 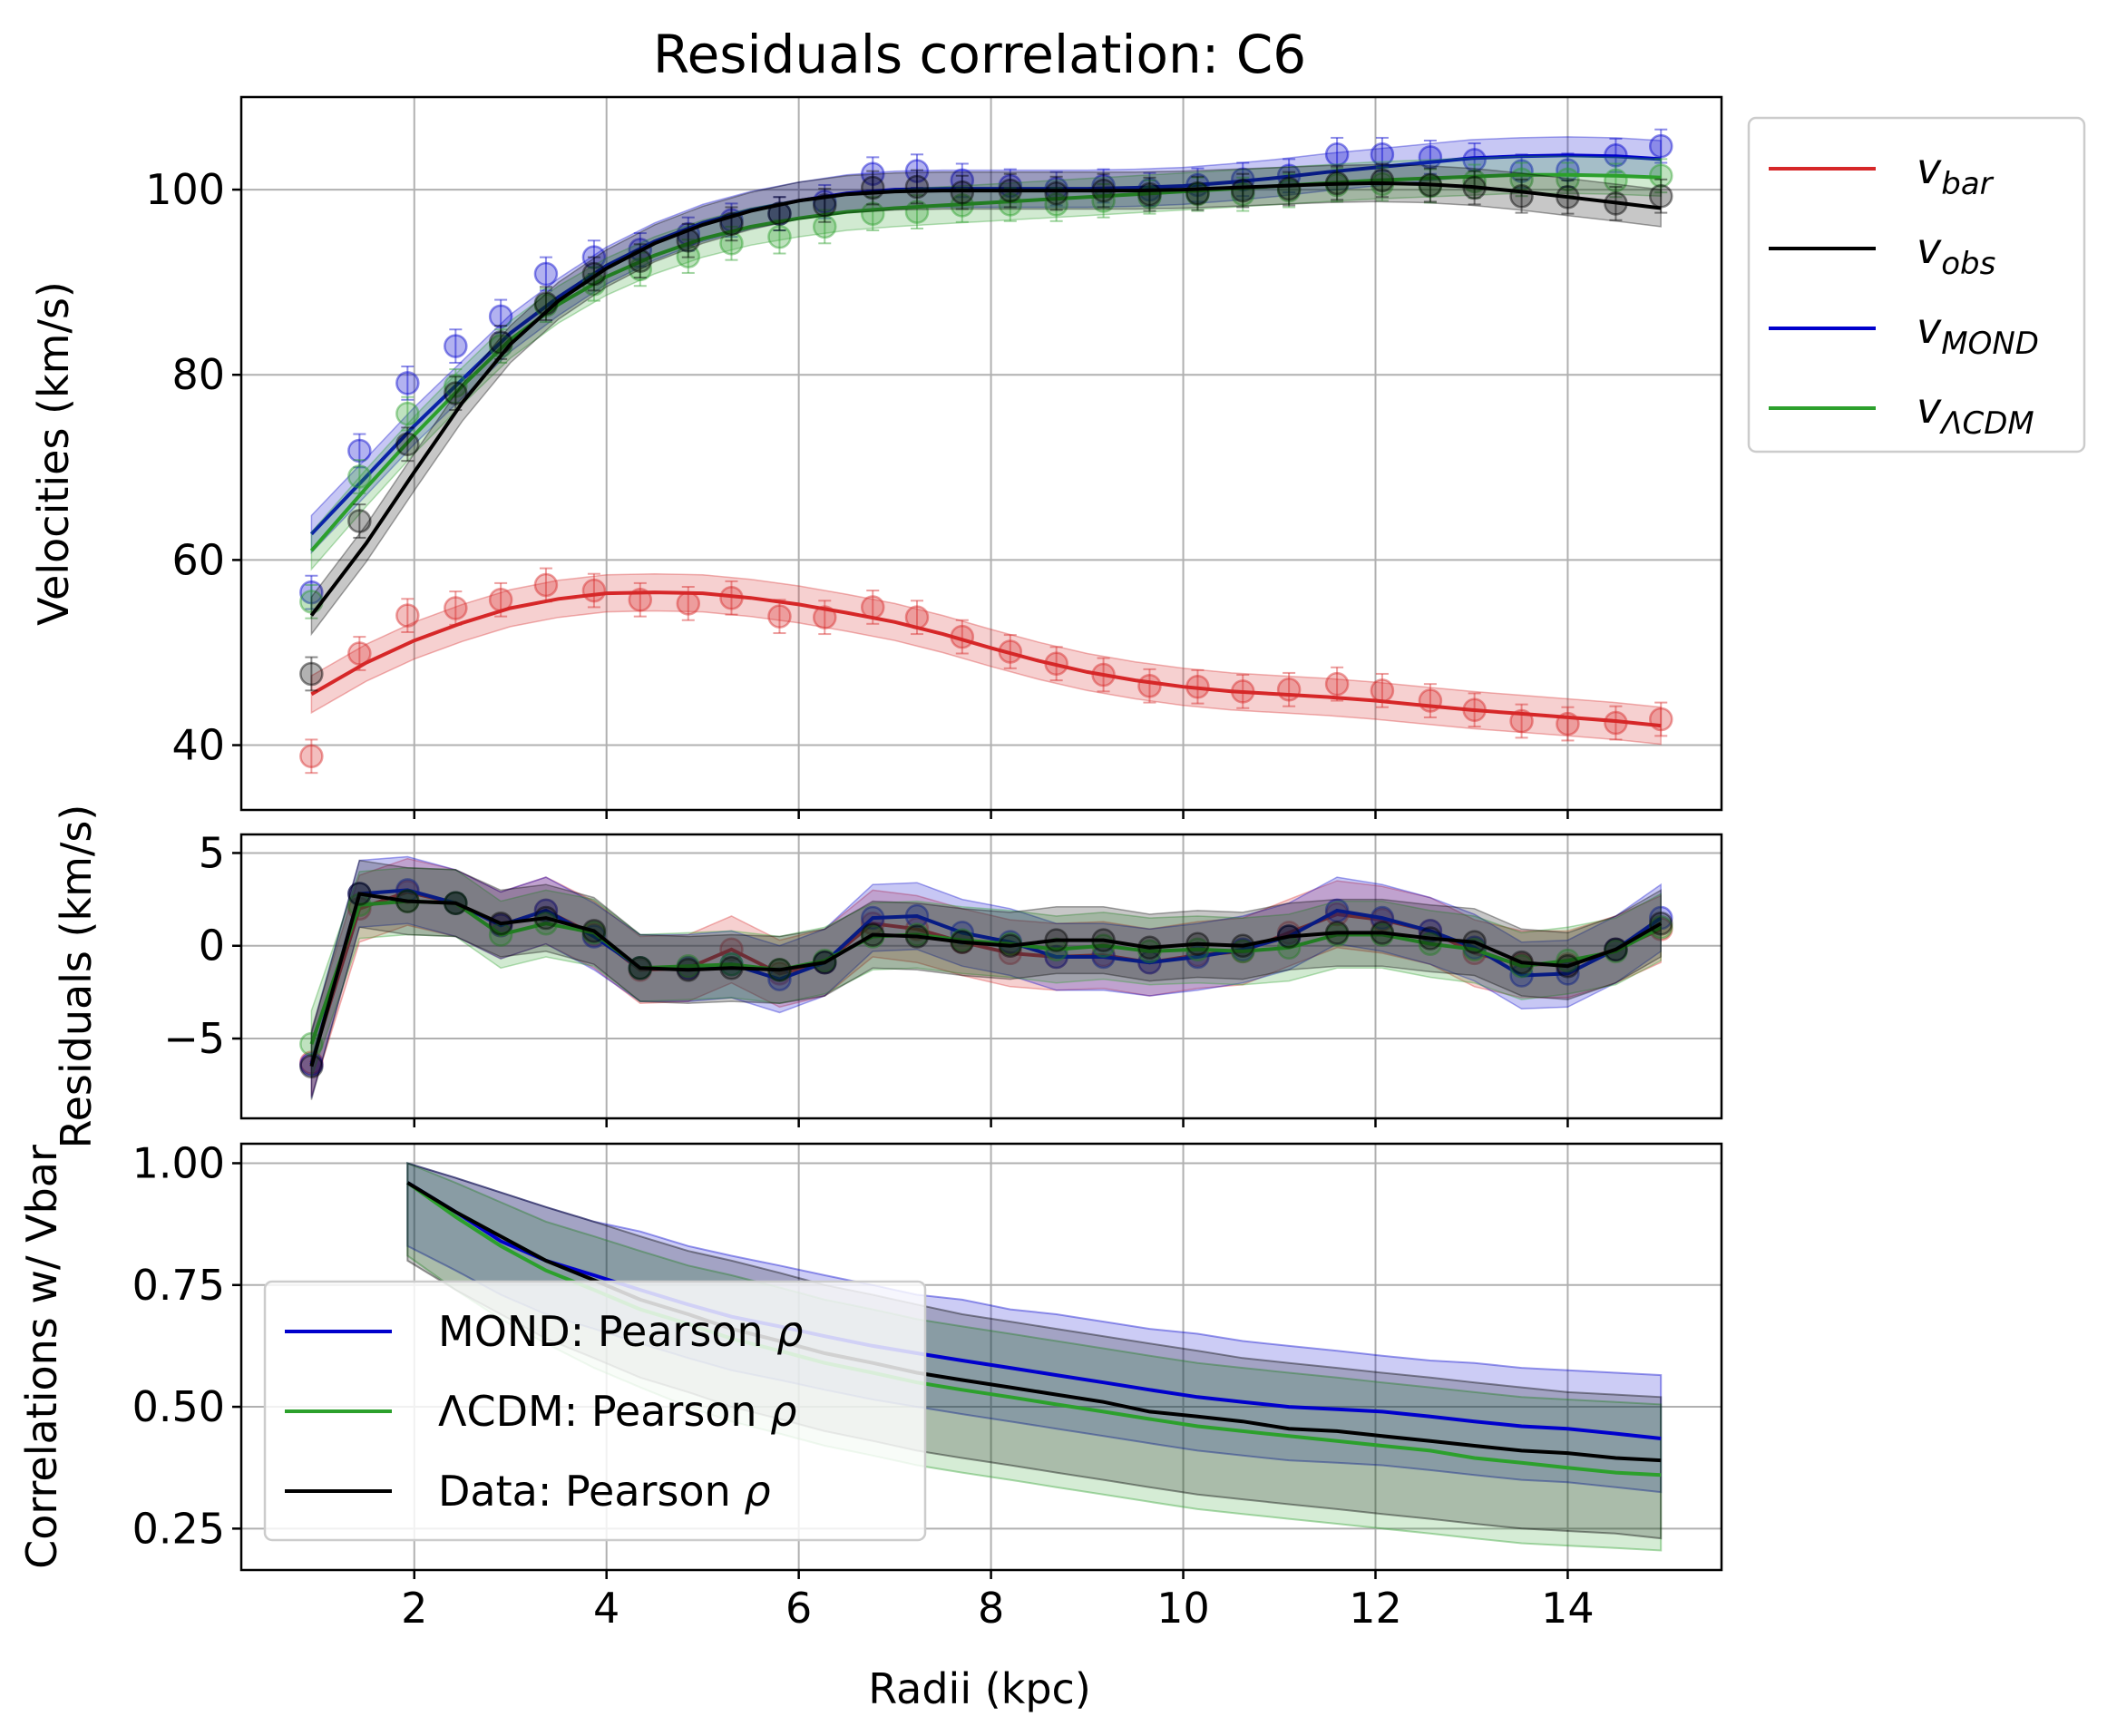 What do you see at coordinates (607, 1331) in the screenshot?
I see `legend-label-text: MOND: Pearson` at bounding box center [607, 1331].